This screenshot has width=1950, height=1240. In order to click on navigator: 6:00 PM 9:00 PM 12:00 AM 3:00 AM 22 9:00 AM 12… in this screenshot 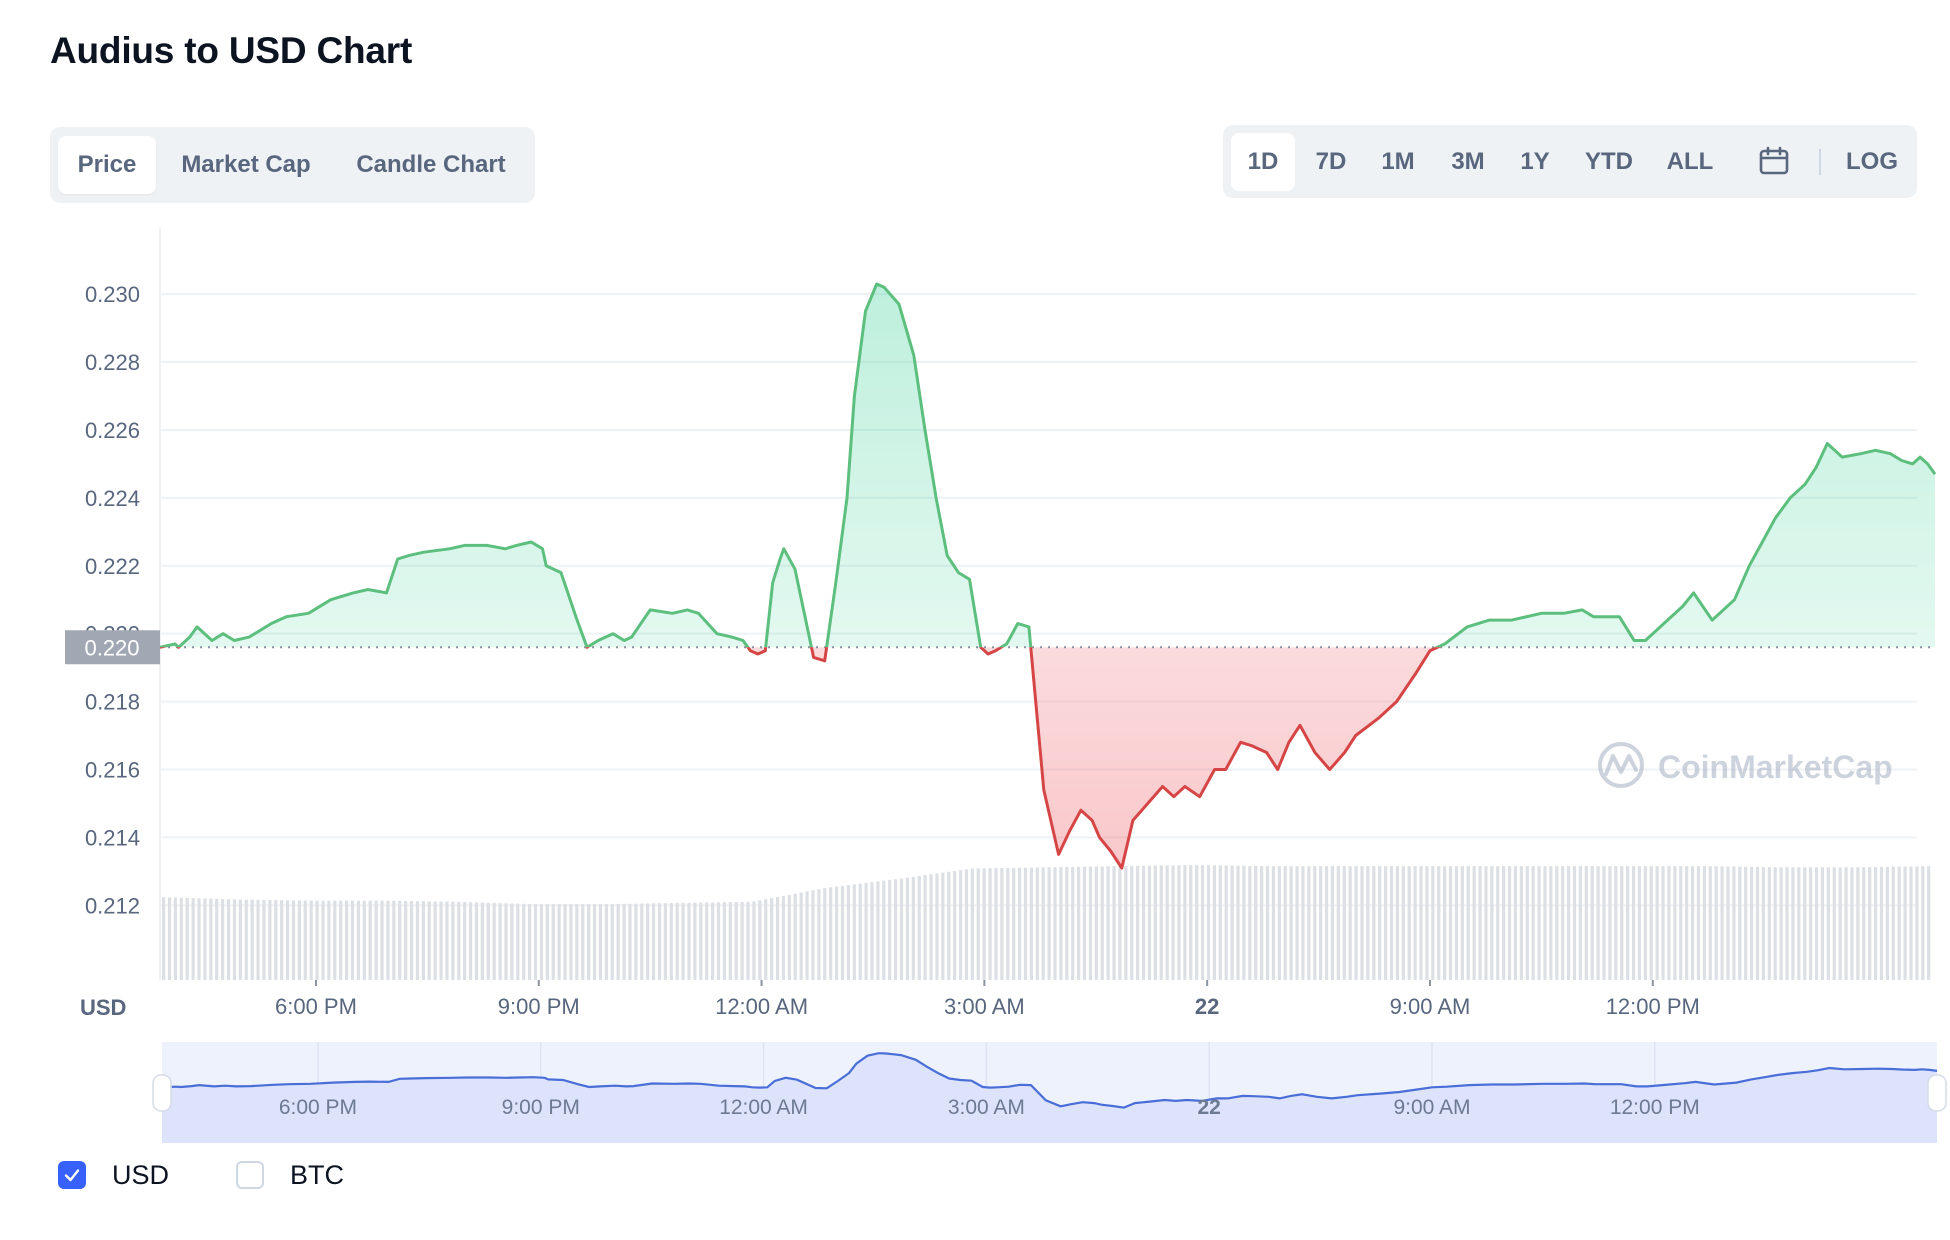, I will do `click(1049, 1092)`.